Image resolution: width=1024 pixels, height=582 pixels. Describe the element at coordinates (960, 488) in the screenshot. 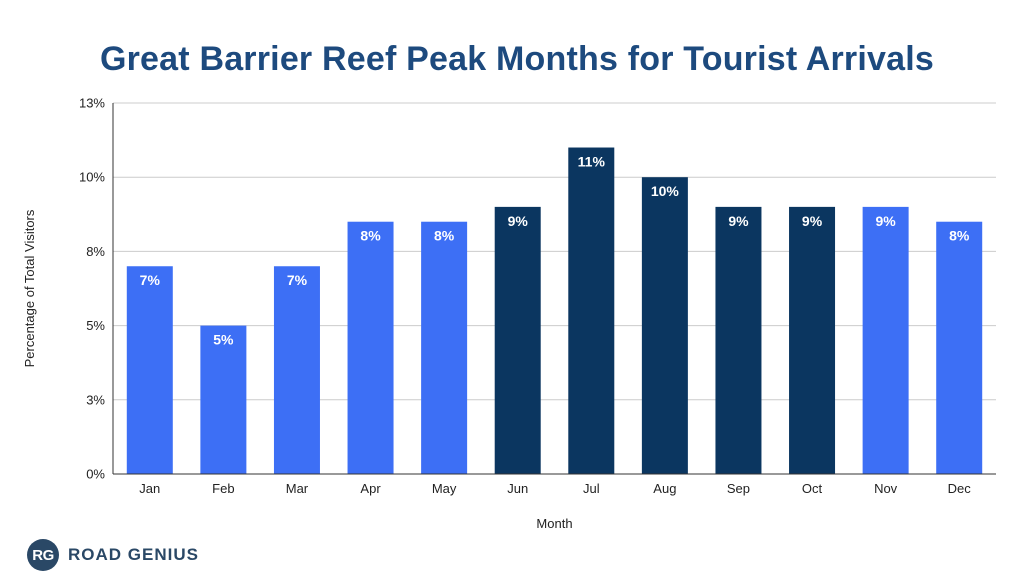

I see `x-tick-label: Dec` at that location.